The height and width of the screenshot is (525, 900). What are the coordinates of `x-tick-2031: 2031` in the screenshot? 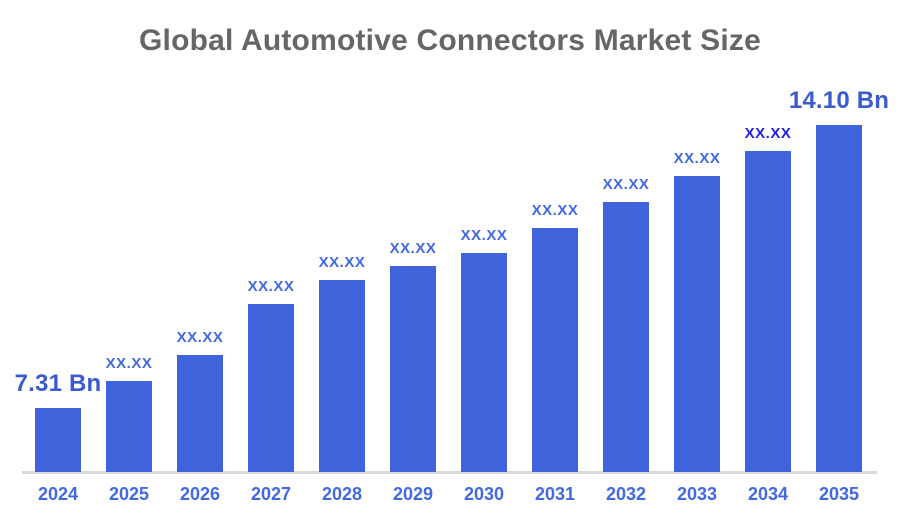 It's located at (555, 494).